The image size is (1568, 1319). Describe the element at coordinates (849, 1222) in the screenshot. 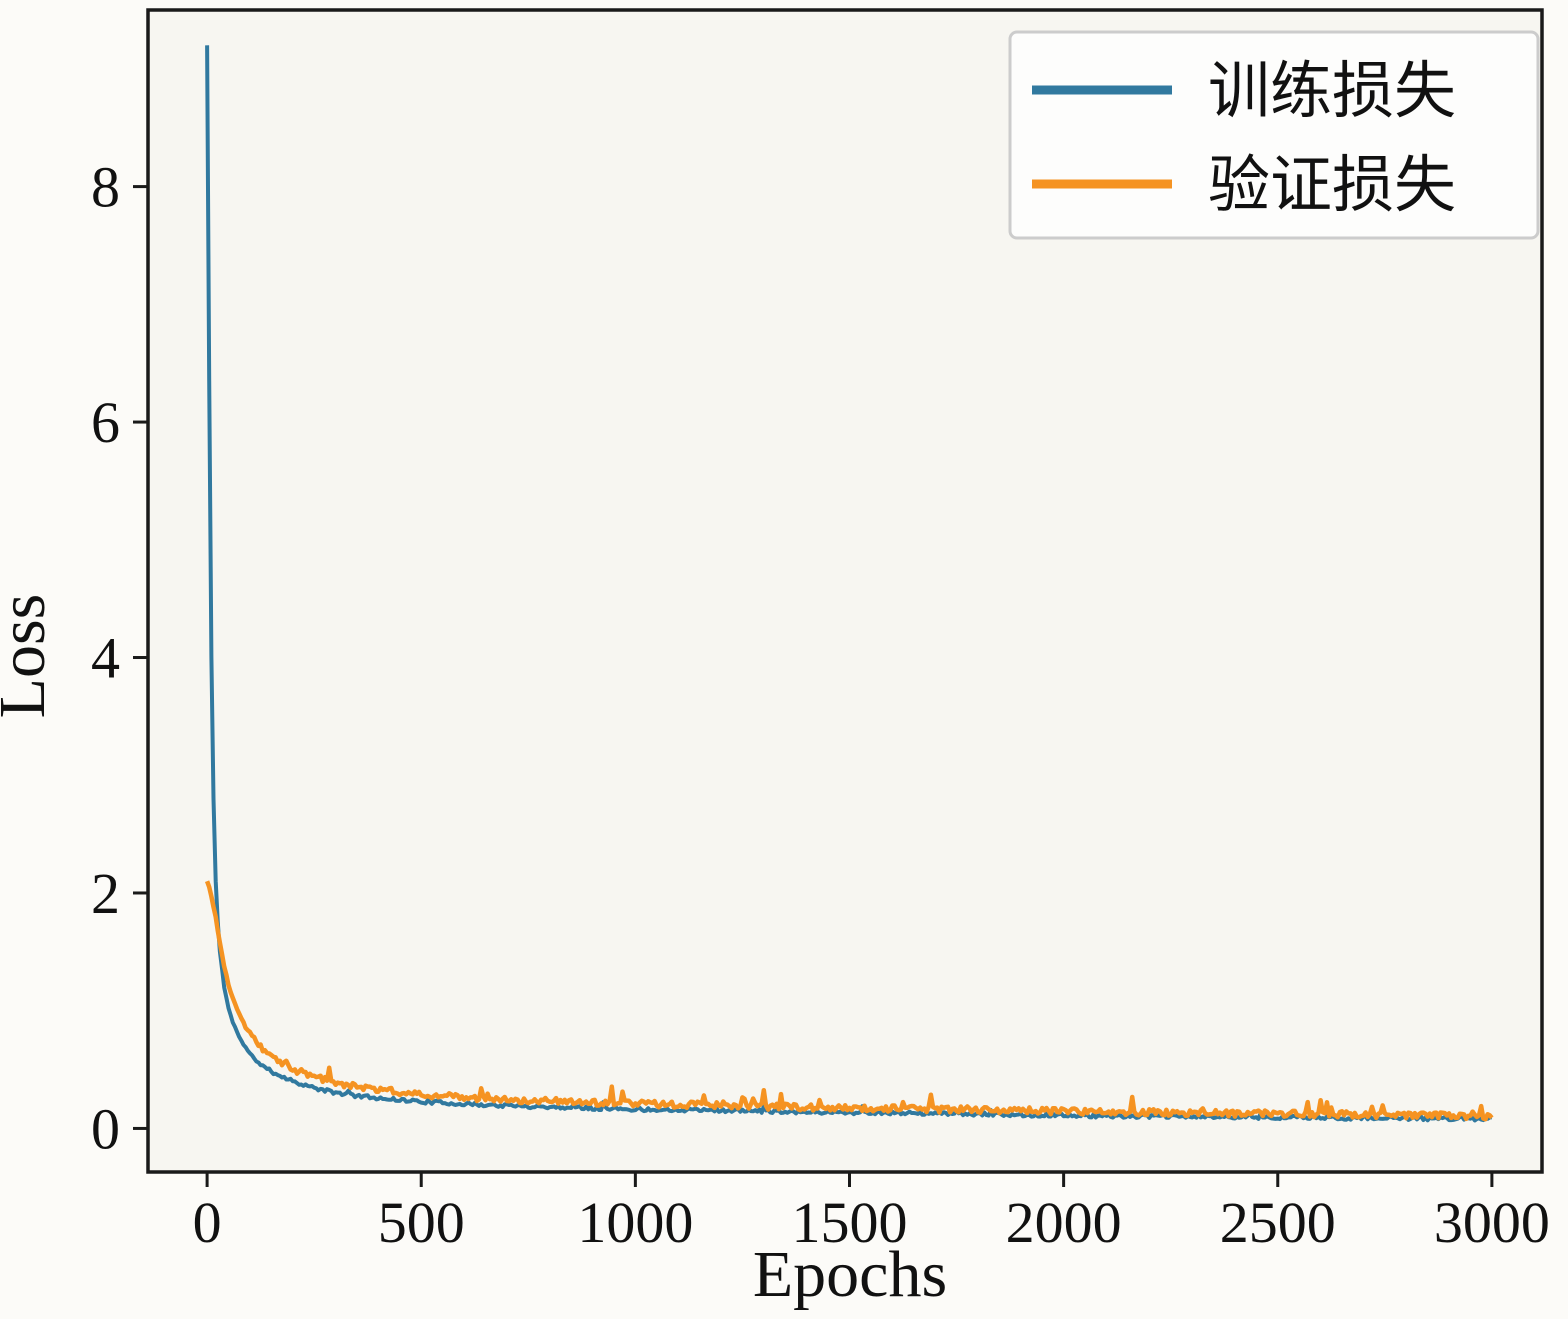

I see `x-tick-label: 1500` at that location.